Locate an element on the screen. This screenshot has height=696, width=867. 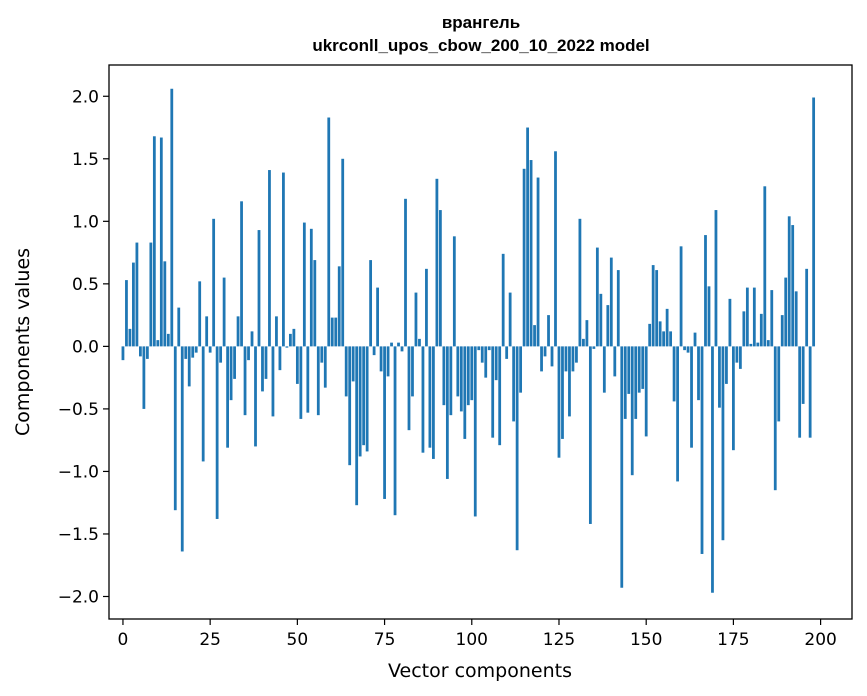
y-tick-label: 0.0 is located at coordinates (85, 347).